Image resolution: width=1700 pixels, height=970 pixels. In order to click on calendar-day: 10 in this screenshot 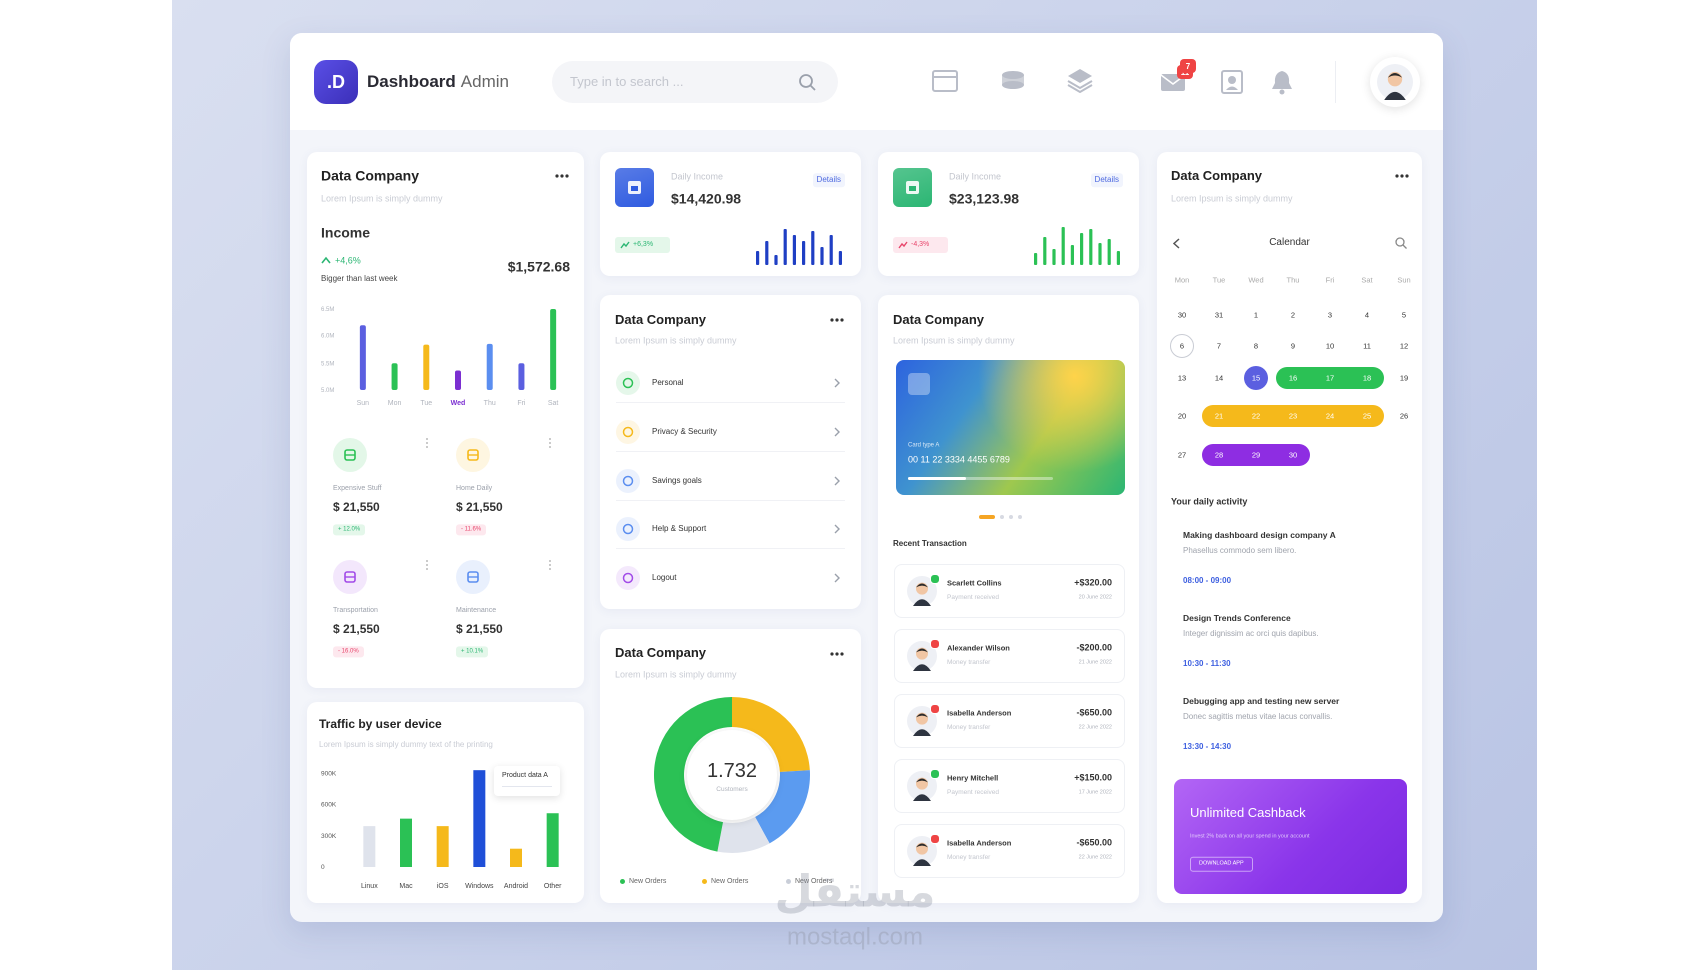, I will do `click(1330, 346)`.